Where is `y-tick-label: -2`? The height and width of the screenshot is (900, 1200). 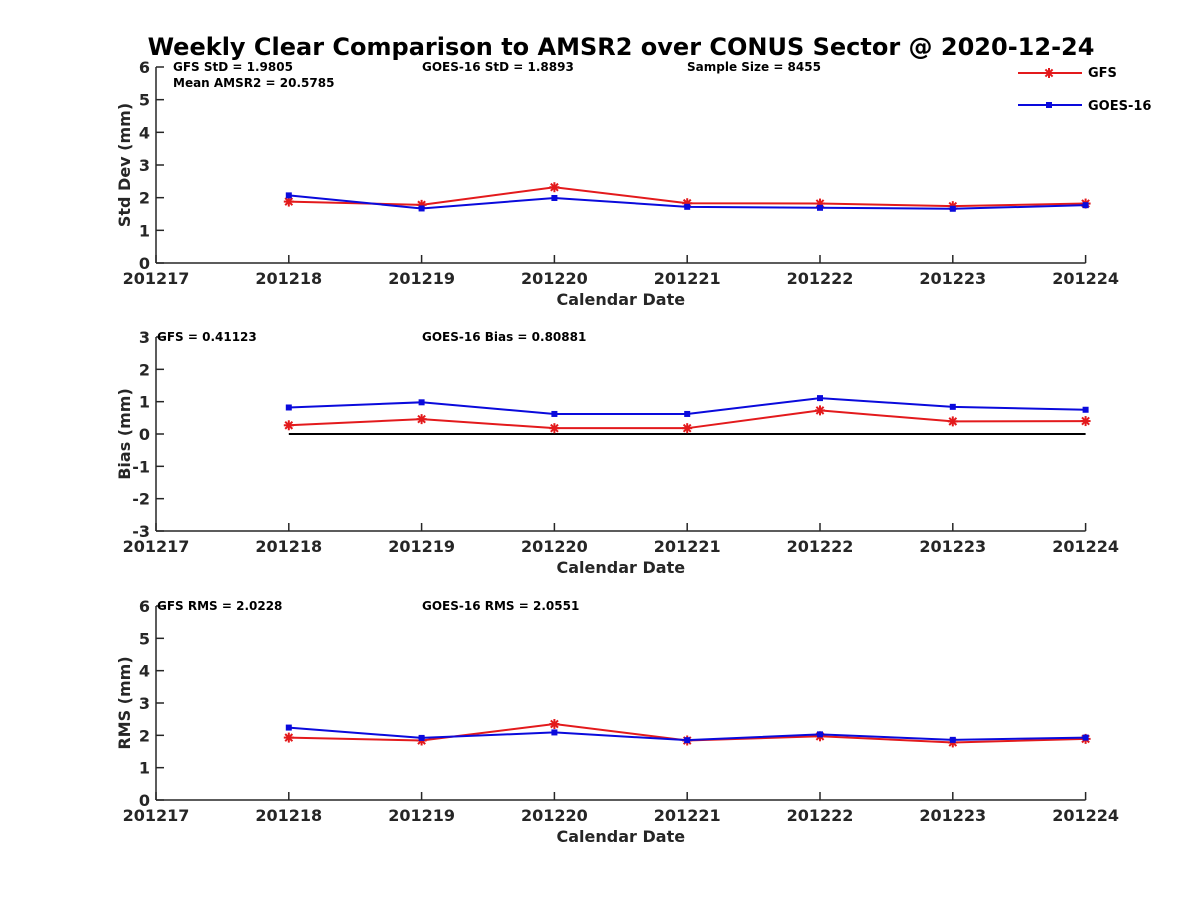 y-tick-label: -2 is located at coordinates (141, 499).